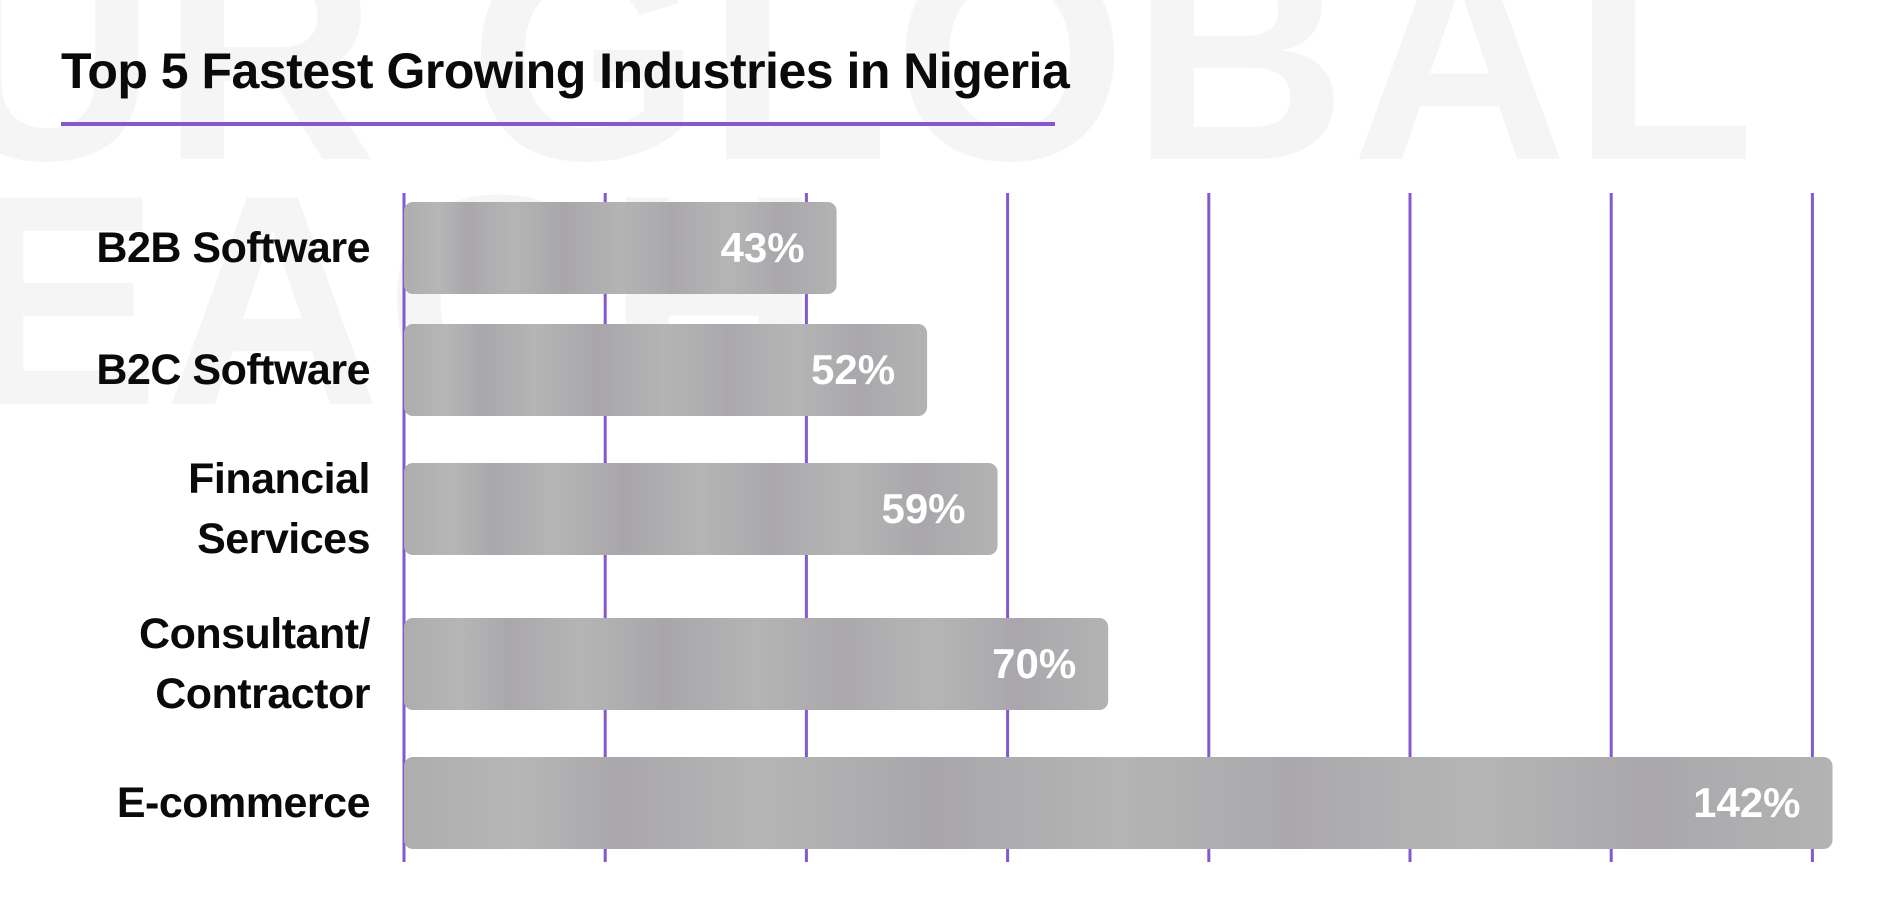 The image size is (1898, 924). I want to click on title-underline, so click(558, 124).